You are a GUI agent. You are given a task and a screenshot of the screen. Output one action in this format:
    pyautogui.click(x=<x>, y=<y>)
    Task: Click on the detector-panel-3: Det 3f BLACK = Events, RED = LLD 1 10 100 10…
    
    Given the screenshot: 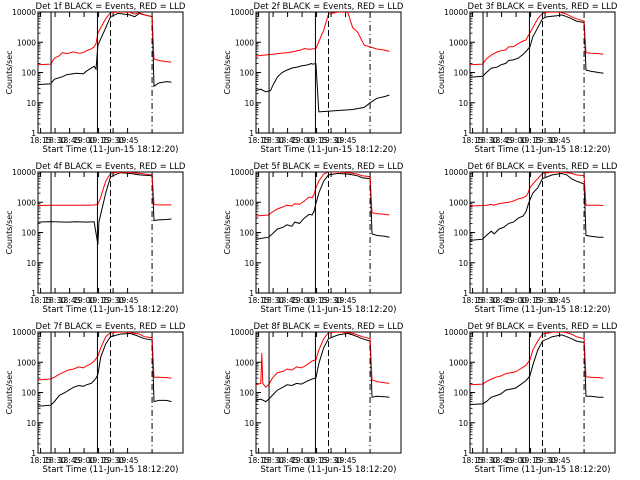 What is the action you would take?
    pyautogui.click(x=527, y=78)
    